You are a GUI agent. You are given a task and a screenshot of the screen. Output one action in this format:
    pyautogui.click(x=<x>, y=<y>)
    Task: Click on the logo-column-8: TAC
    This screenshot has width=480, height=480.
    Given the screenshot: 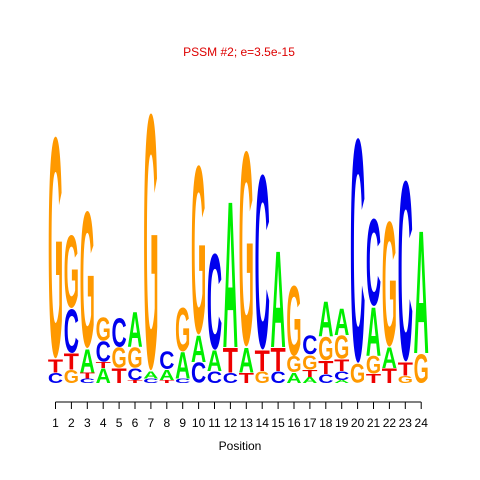 What is the action you would take?
    pyautogui.click(x=166, y=365)
    